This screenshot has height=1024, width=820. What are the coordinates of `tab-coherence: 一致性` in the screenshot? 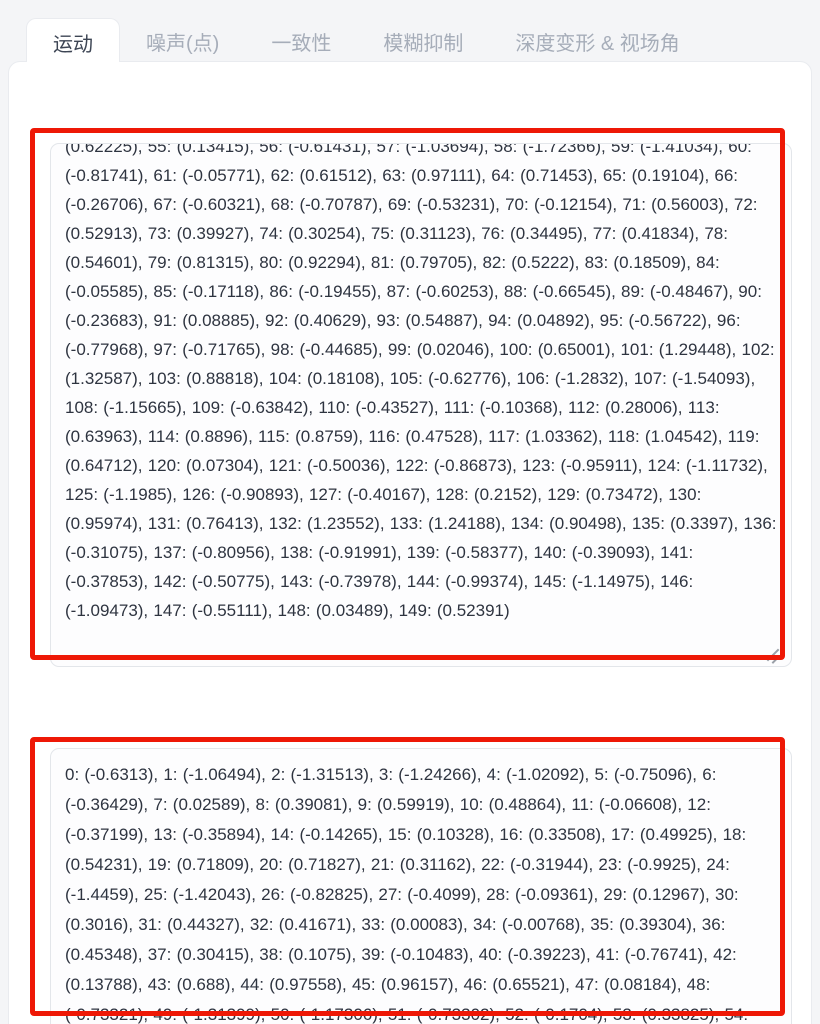 It's located at (301, 44).